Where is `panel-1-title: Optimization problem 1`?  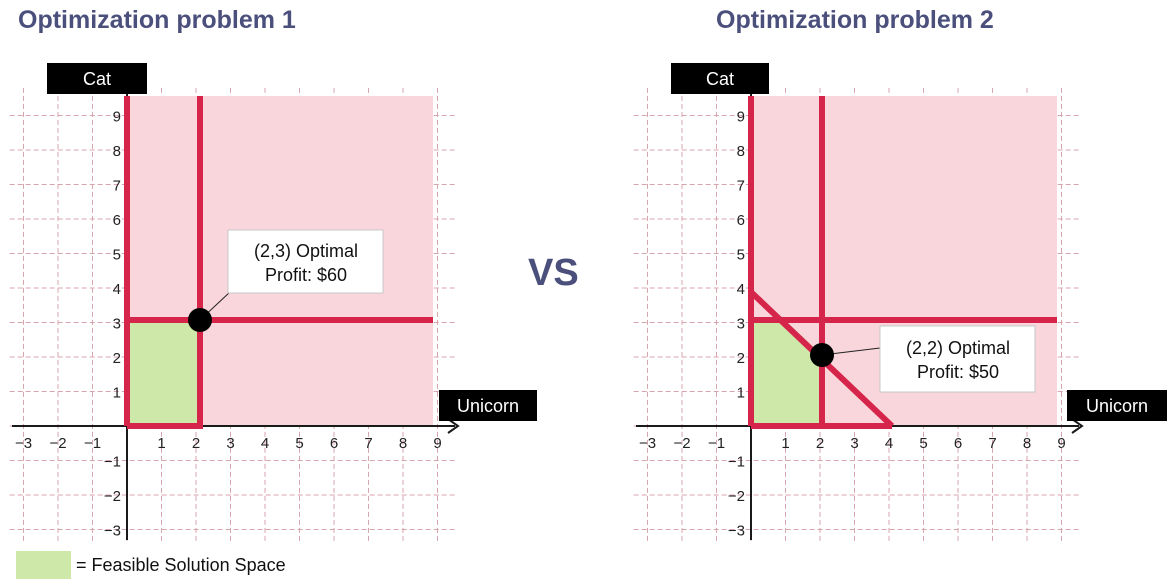 panel-1-title: Optimization problem 1 is located at coordinates (157, 20).